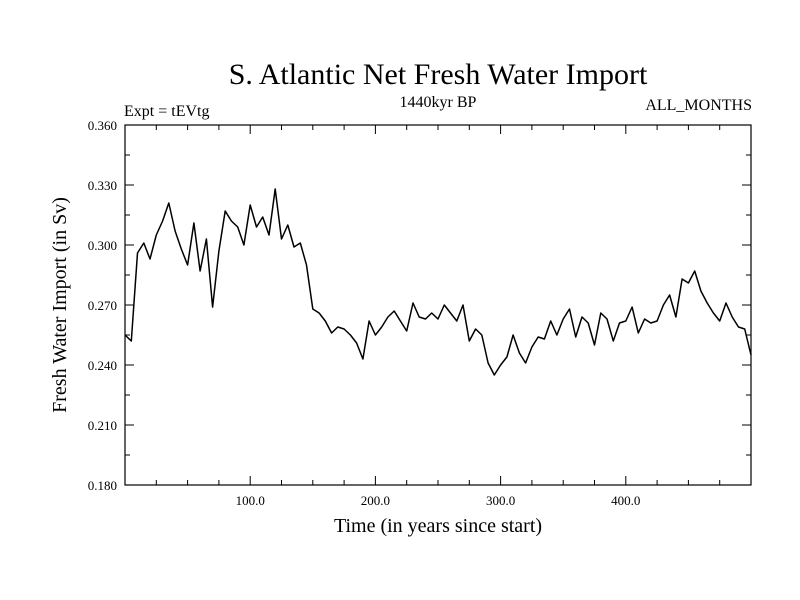  Describe the element at coordinates (438, 526) in the screenshot. I see `x-axis-label: Time (in years since start)` at that location.